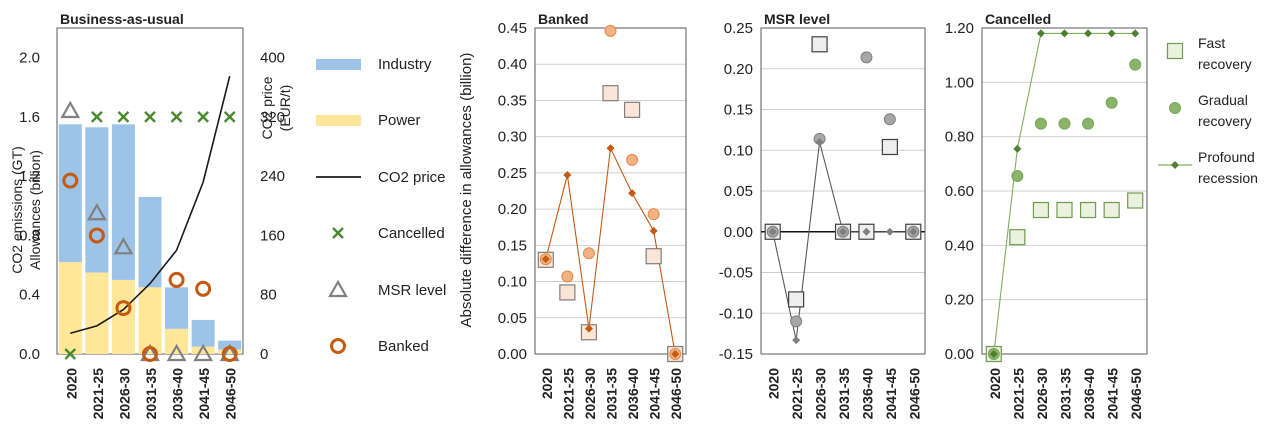 The height and width of the screenshot is (430, 1270). I want to click on p4-y-tick-label: 0.40, so click(959, 245).